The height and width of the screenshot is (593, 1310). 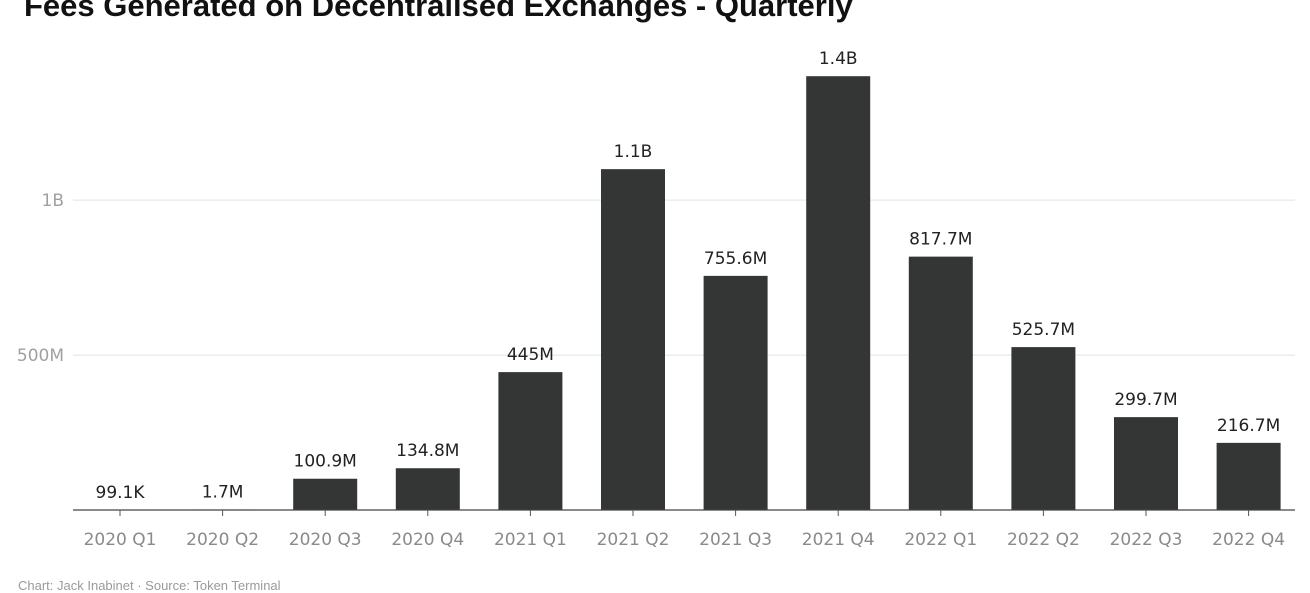 What do you see at coordinates (53, 201) in the screenshot?
I see `y-tick-label: 1B` at bounding box center [53, 201].